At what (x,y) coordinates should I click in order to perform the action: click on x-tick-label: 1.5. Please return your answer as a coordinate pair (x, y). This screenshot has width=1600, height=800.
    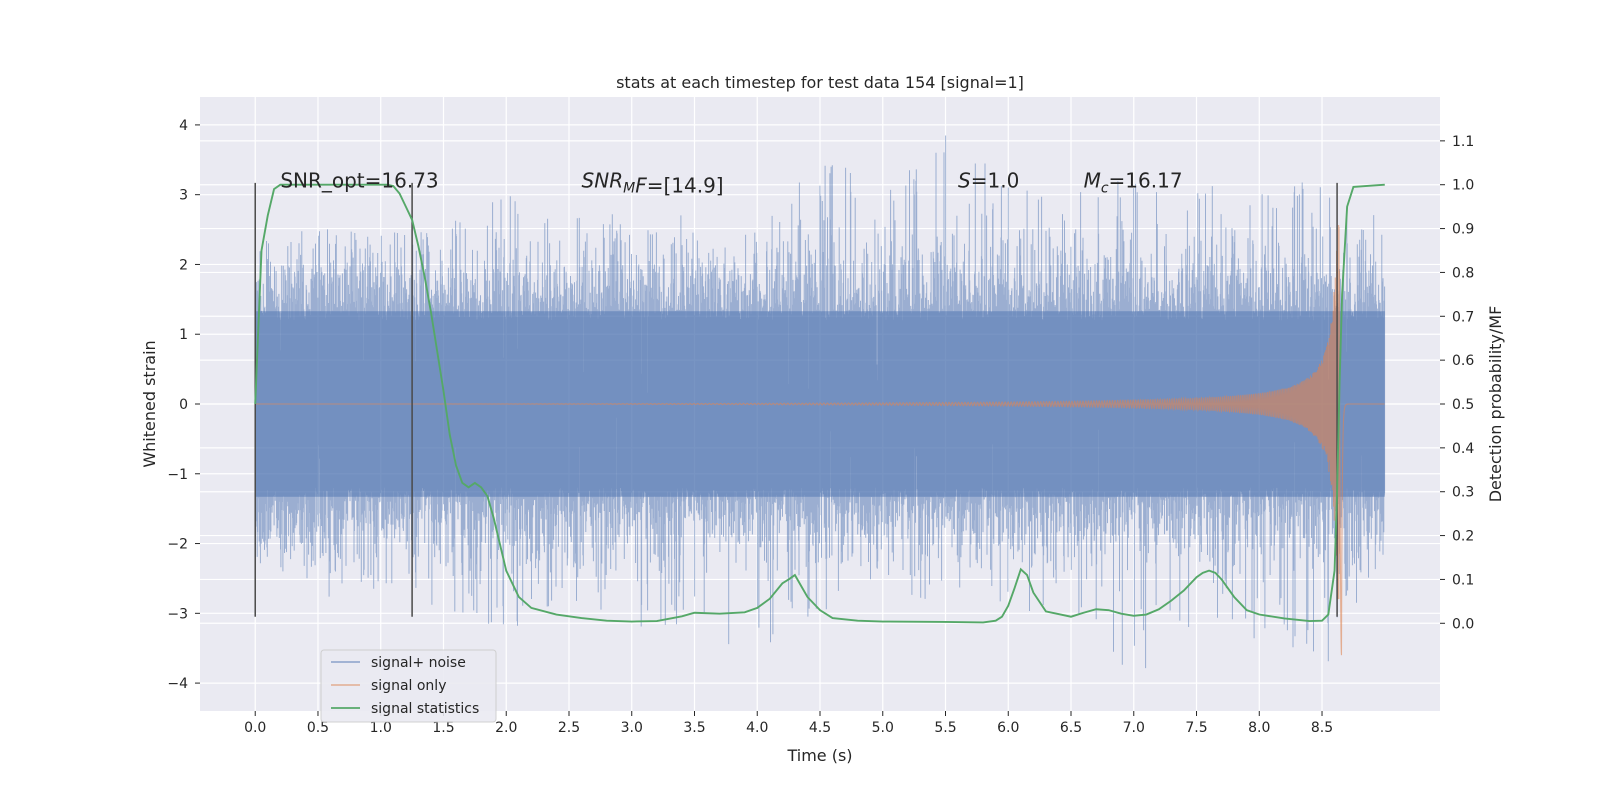
    Looking at the image, I should click on (443, 728).